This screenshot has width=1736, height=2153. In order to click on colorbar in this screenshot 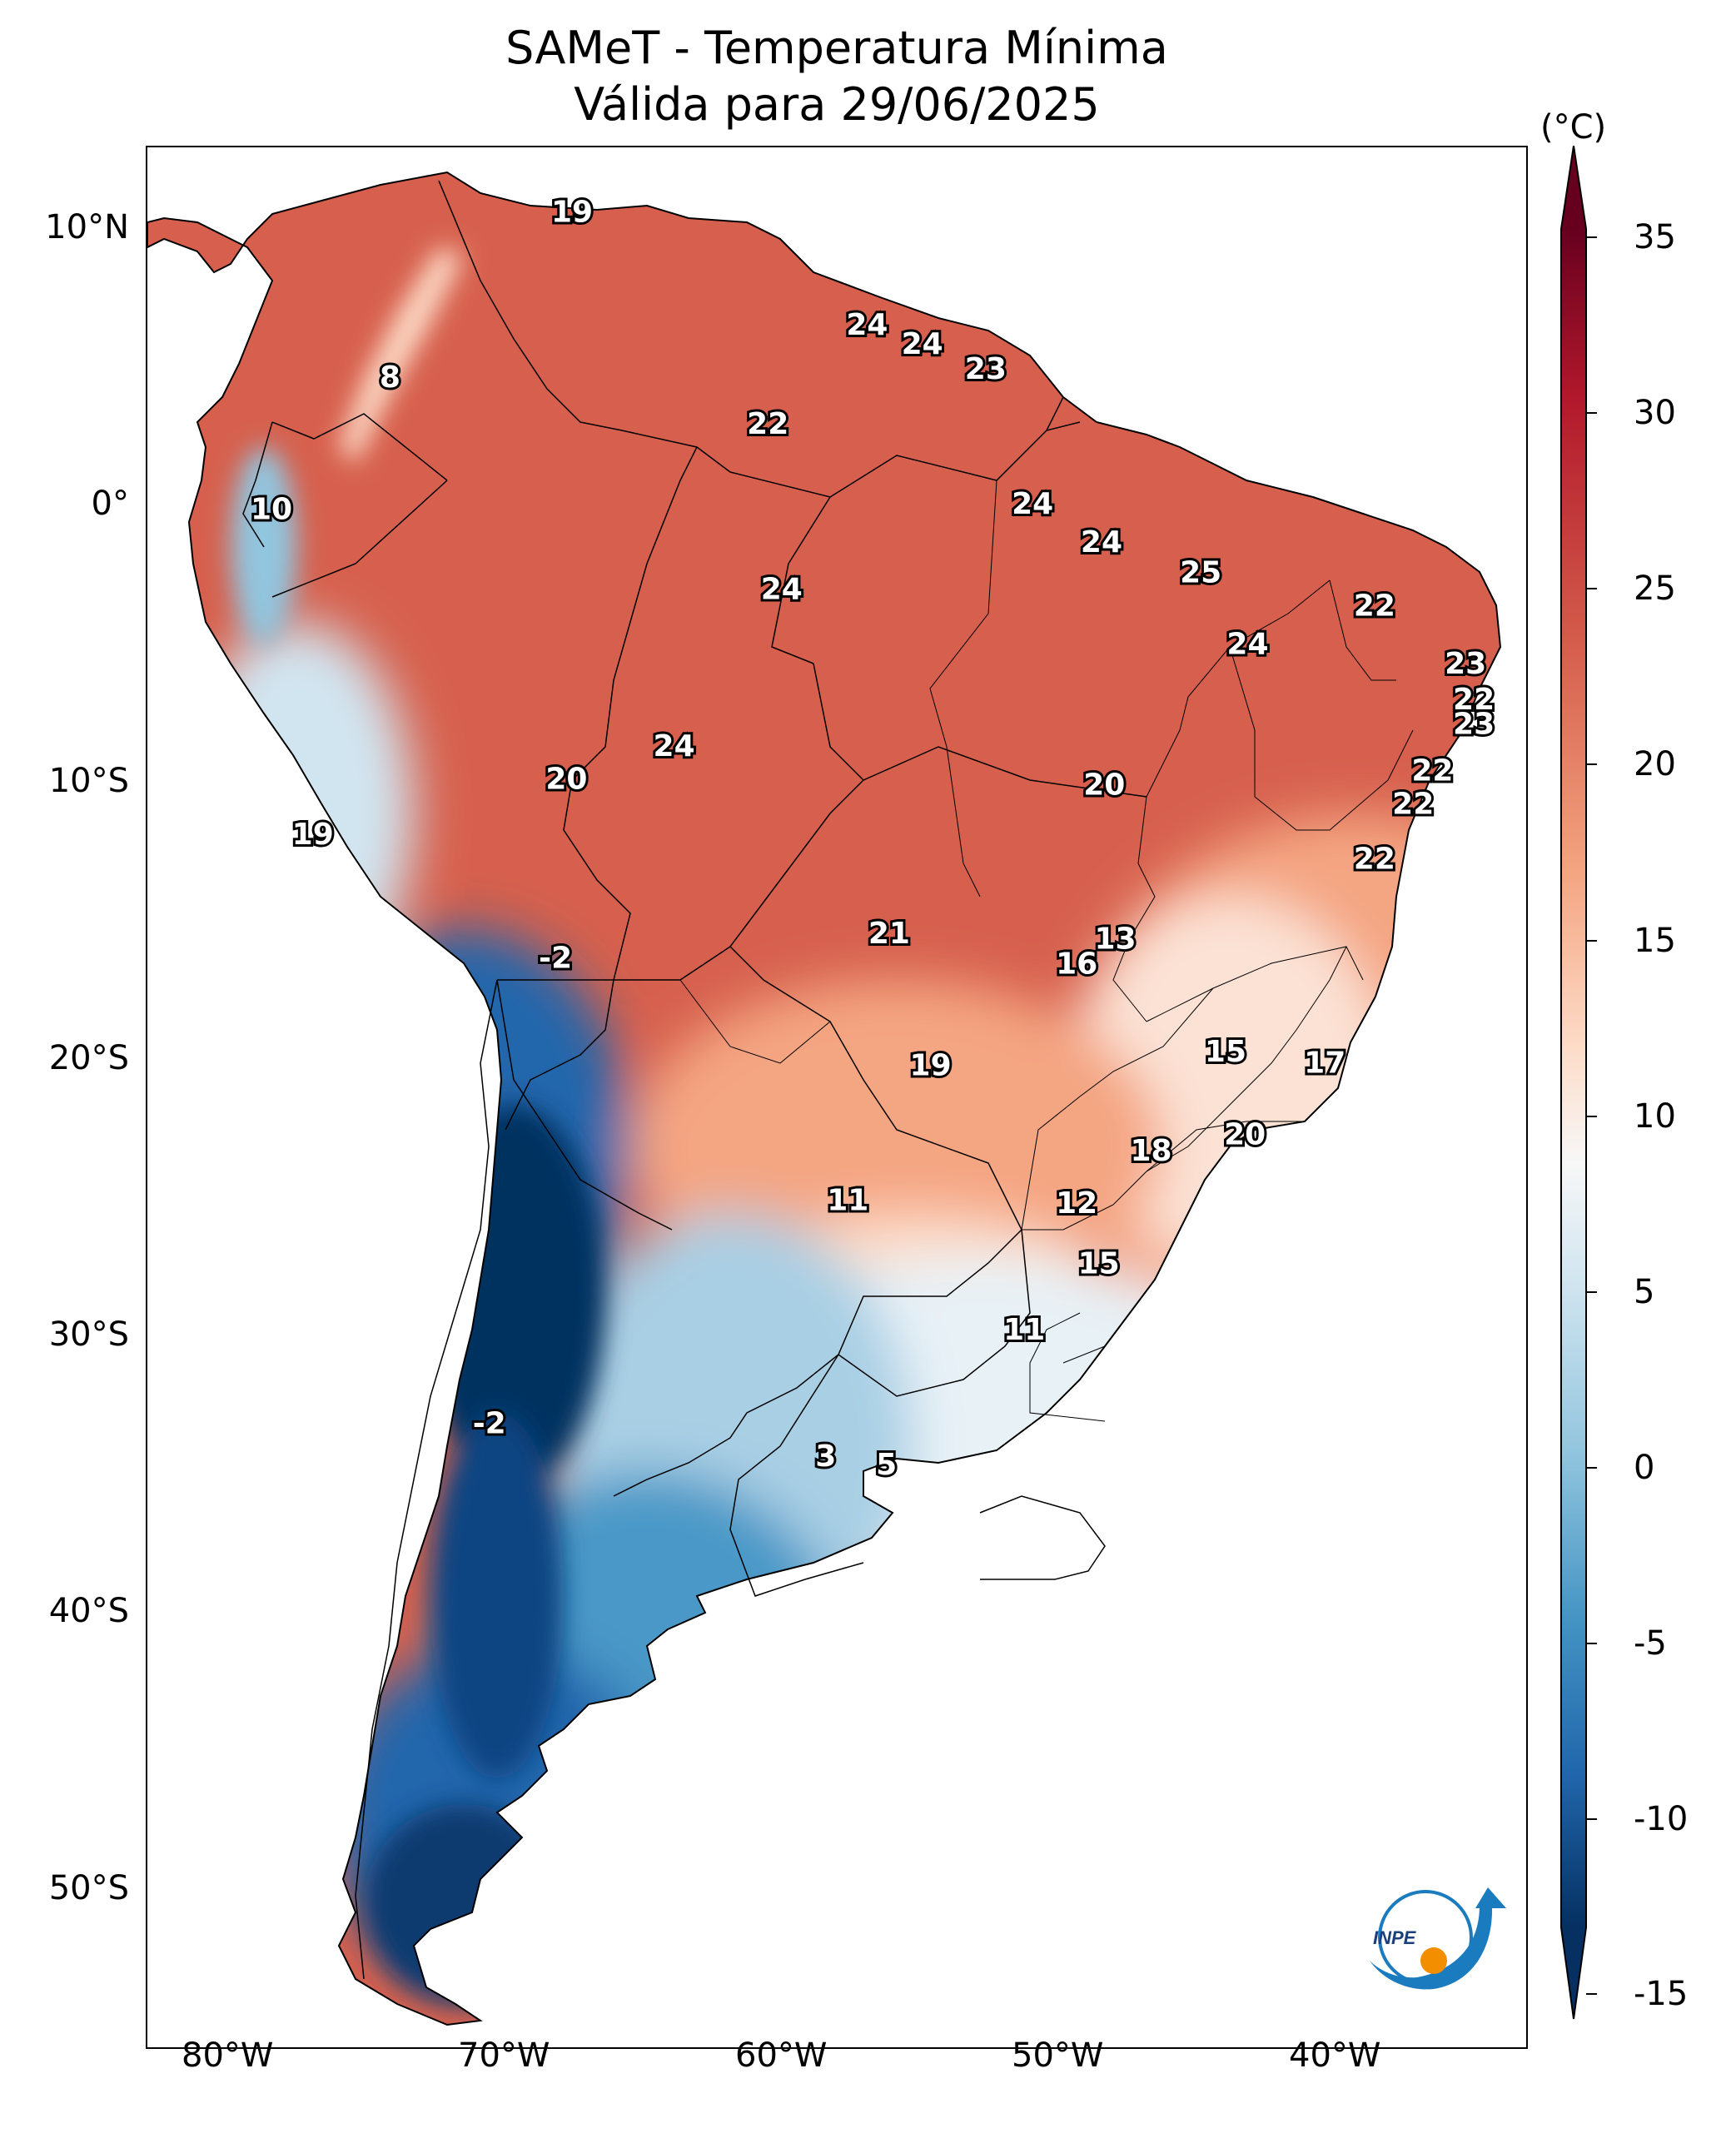, I will do `click(1579, 1083)`.